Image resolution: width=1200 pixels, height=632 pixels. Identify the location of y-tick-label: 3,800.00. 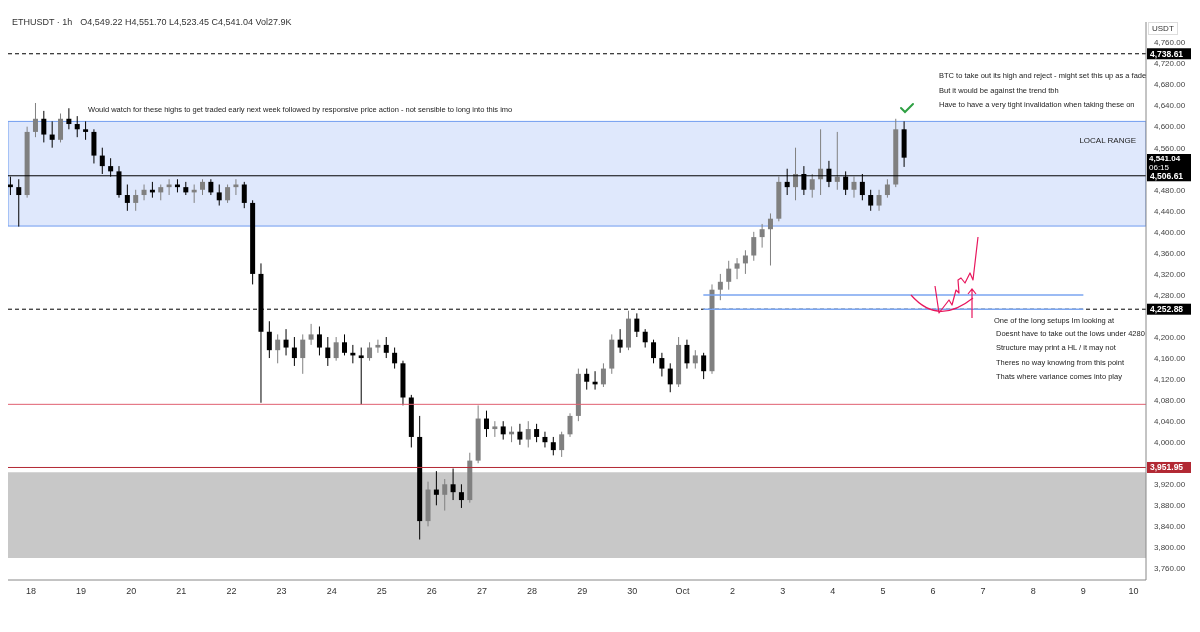
(1170, 548).